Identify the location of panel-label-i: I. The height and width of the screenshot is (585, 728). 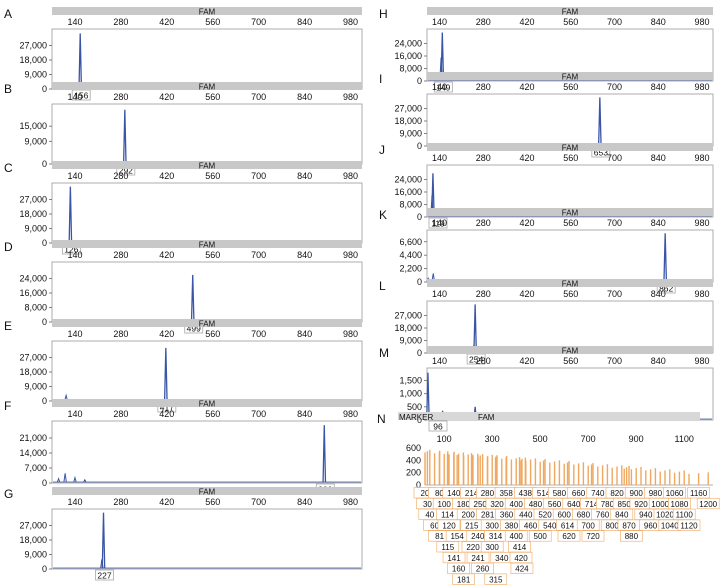
(380, 79).